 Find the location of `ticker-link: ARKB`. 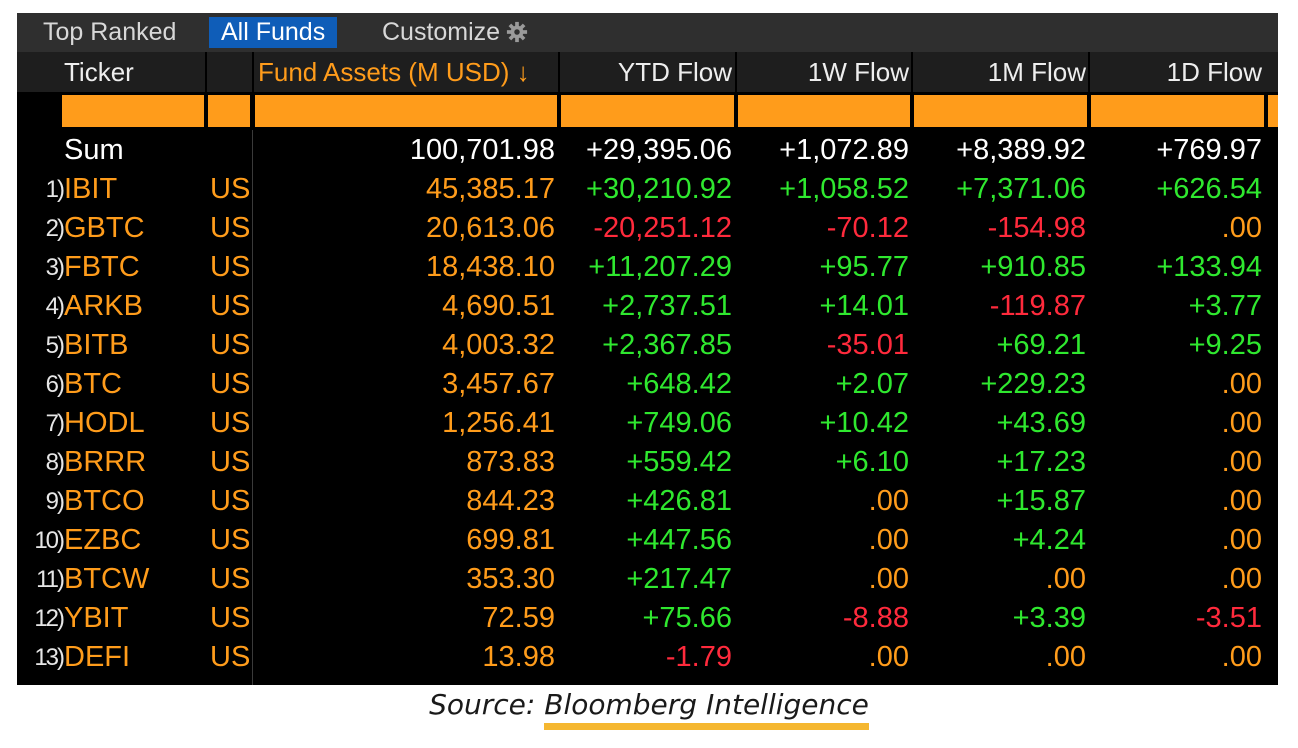

ticker-link: ARKB is located at coordinates (103, 306).